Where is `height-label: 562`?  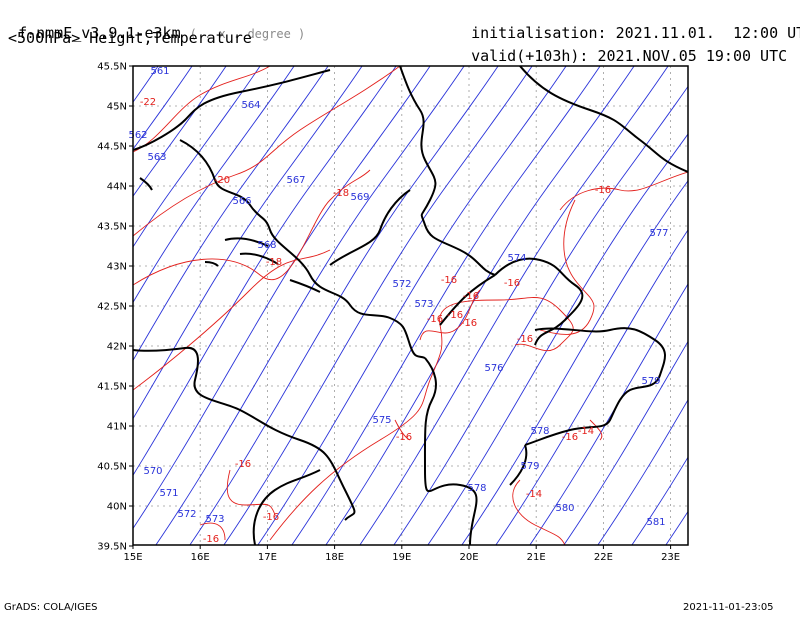
height-label: 562 is located at coordinates (137, 135).